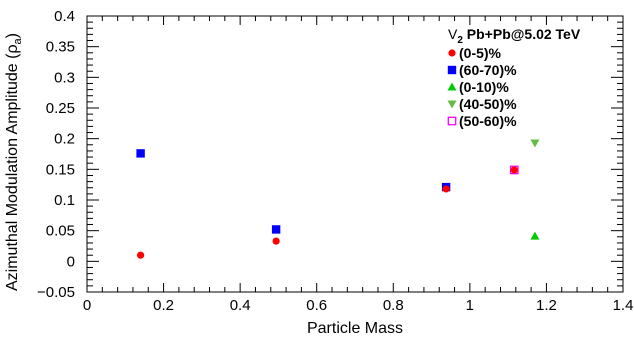 The image size is (634, 347). Describe the element at coordinates (484, 87) in the screenshot. I see `legend-label: (0-10)%` at that location.